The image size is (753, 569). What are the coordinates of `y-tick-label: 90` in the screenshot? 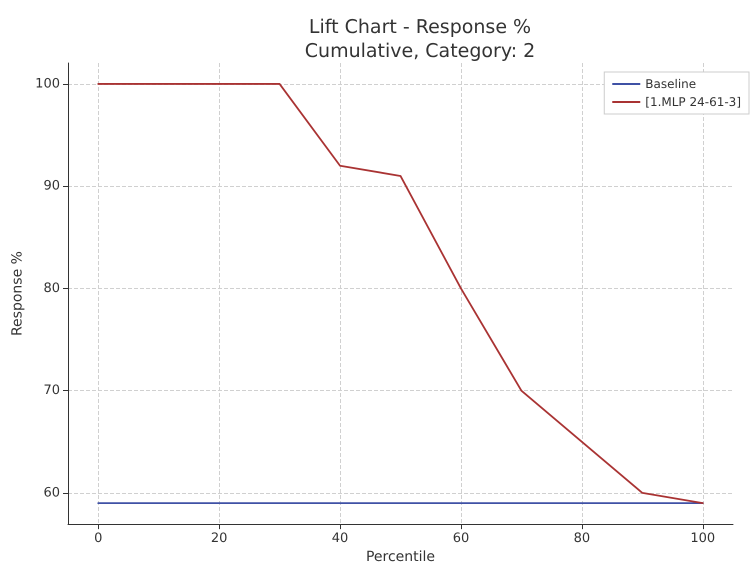 It's located at (51, 186).